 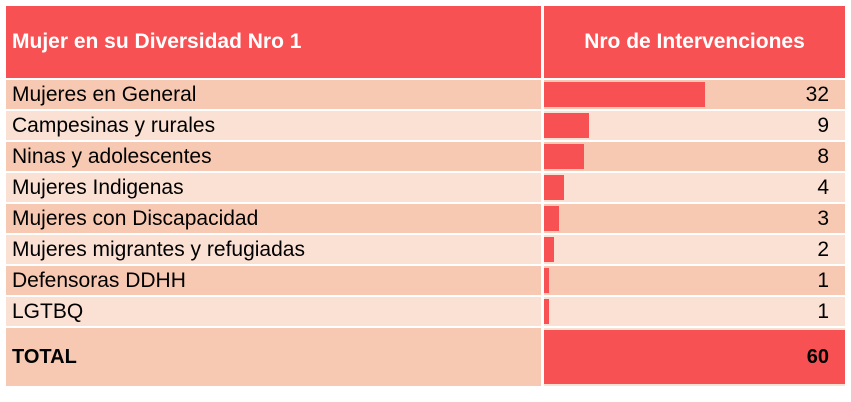 I want to click on table-row: Mujeres con Discapacidad 3, so click(x=425, y=219).